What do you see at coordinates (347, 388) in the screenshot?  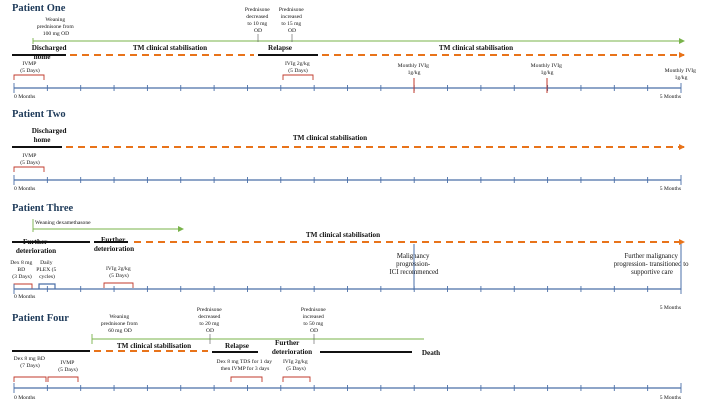 I see `p4-timeline-axis` at bounding box center [347, 388].